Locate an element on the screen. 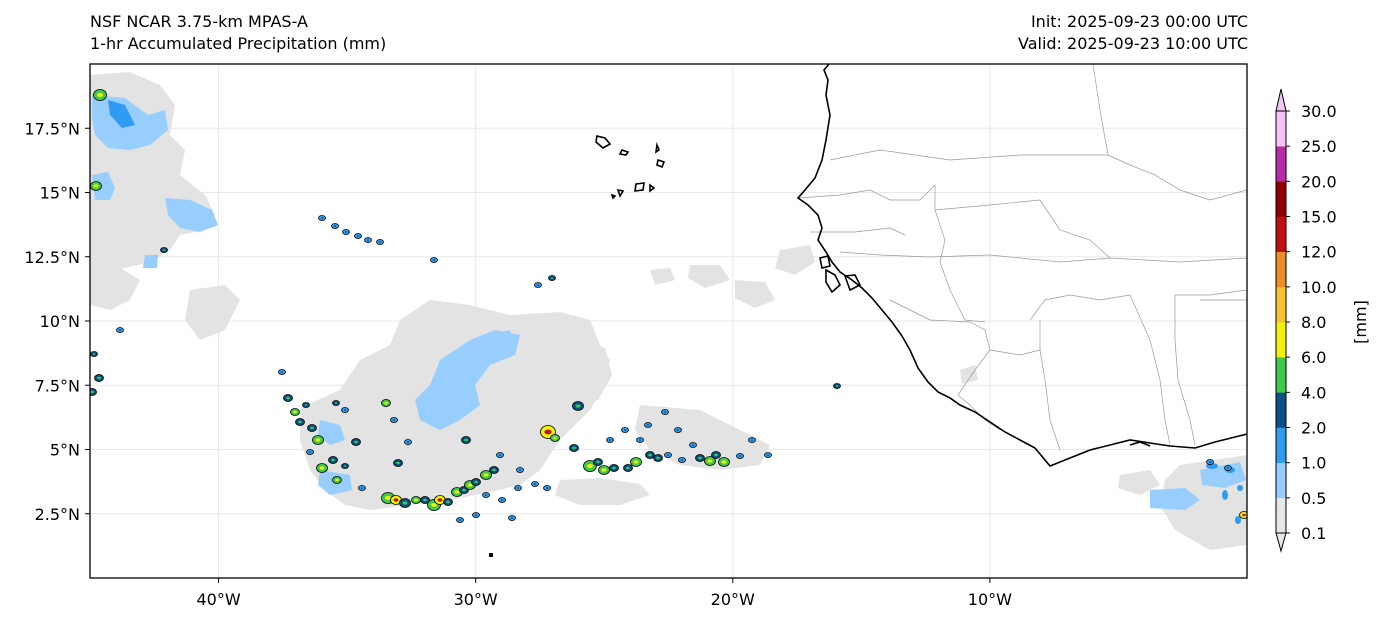 This screenshot has width=1384, height=623. lat-tick-label: 2.5°N is located at coordinates (57, 514).